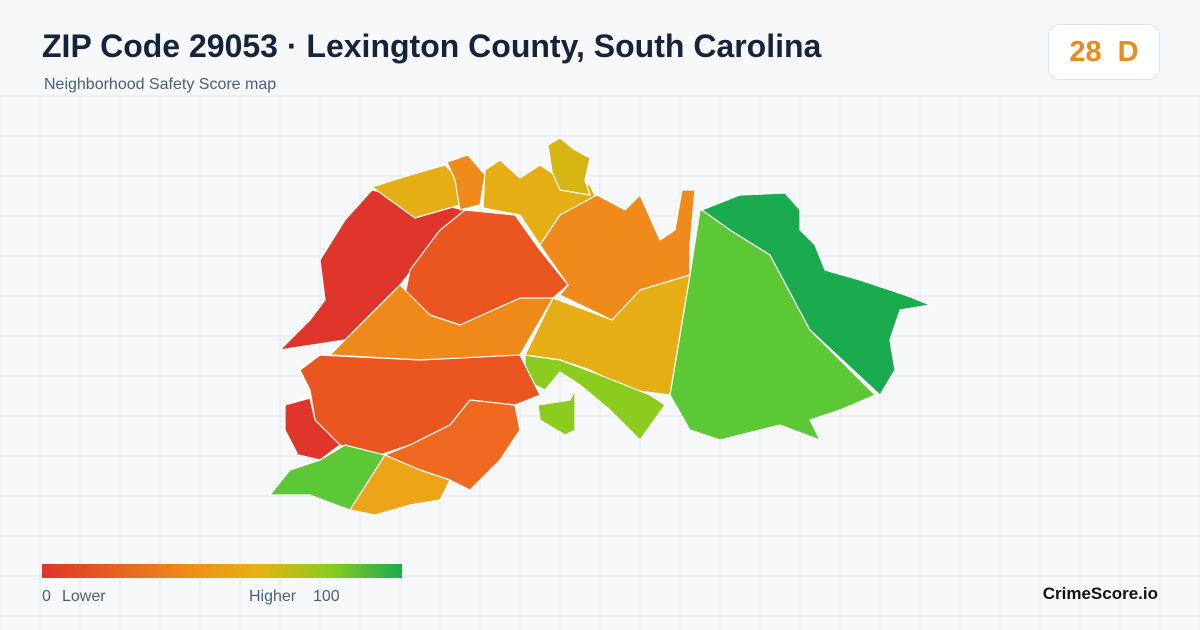  What do you see at coordinates (1104, 52) in the screenshot?
I see `score-badge: 28 D` at bounding box center [1104, 52].